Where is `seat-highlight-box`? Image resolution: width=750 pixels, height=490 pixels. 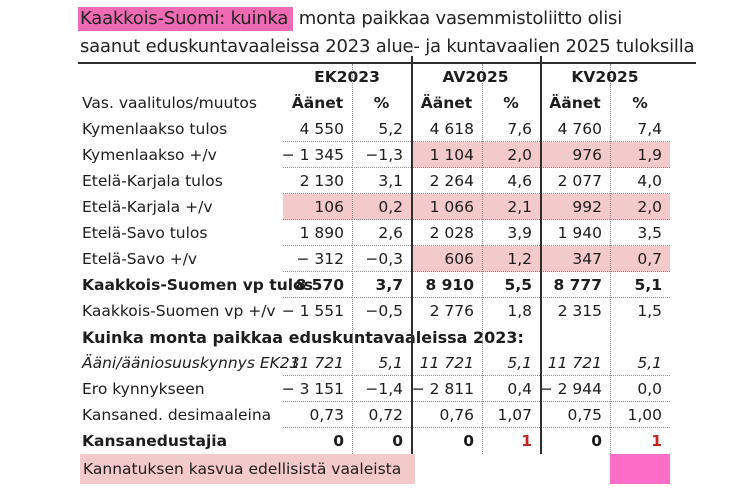
seat-highlight-box is located at coordinates (640, 469).